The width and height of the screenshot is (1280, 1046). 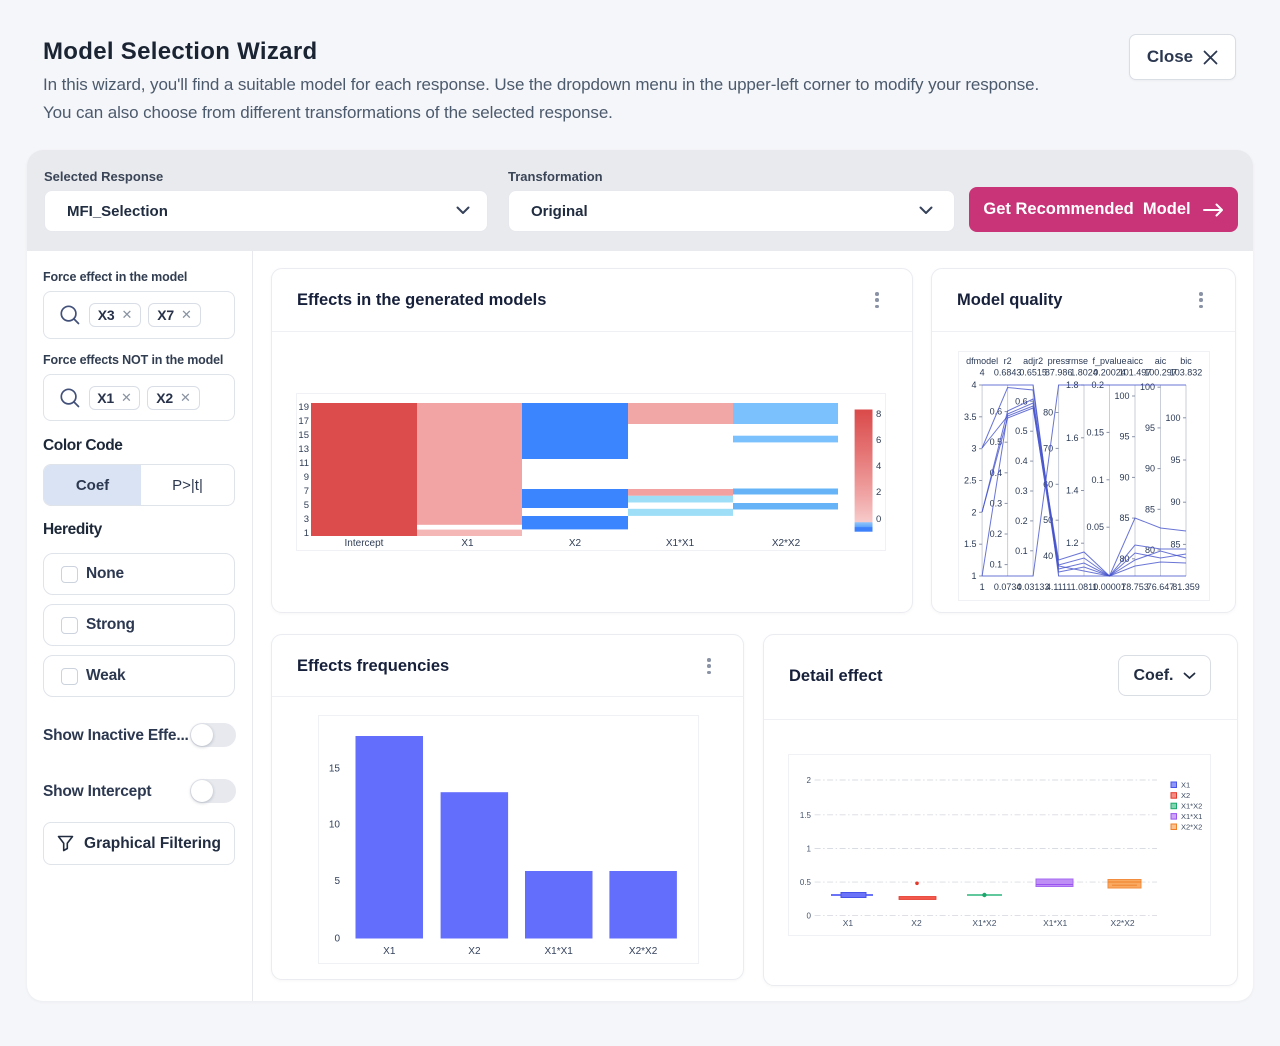 I want to click on svg-text: 101.497, so click(x=1135, y=373).